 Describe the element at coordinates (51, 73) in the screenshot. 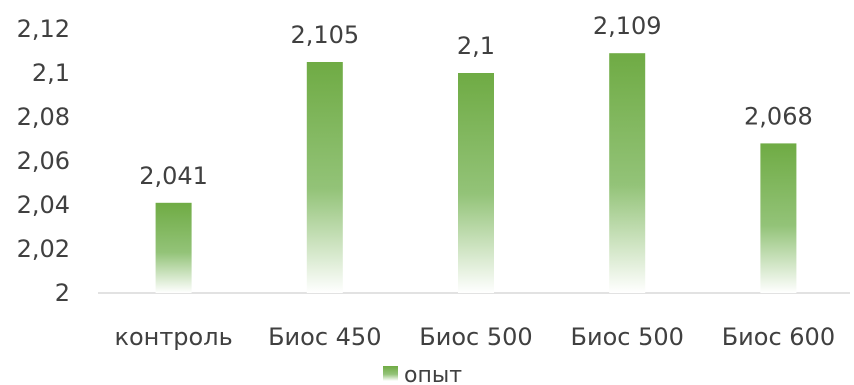

I see `y-tick-label: 2,1` at that location.